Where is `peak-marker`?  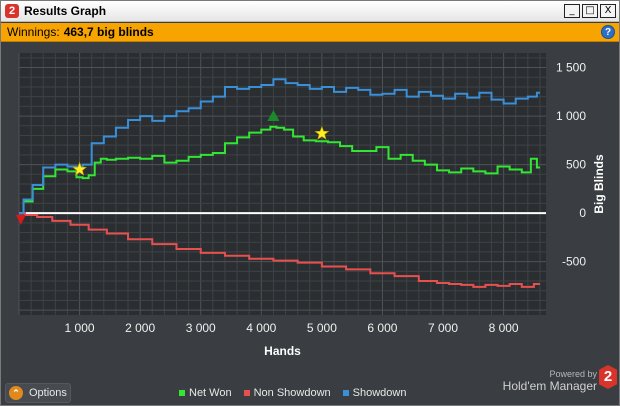 peak-marker is located at coordinates (273, 116).